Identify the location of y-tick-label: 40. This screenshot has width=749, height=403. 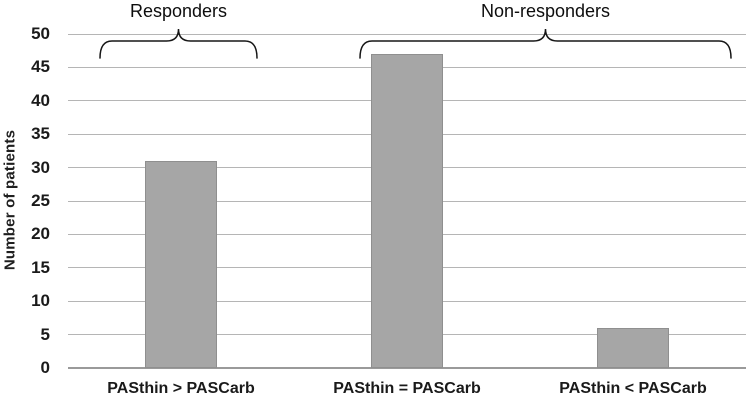
(40, 100).